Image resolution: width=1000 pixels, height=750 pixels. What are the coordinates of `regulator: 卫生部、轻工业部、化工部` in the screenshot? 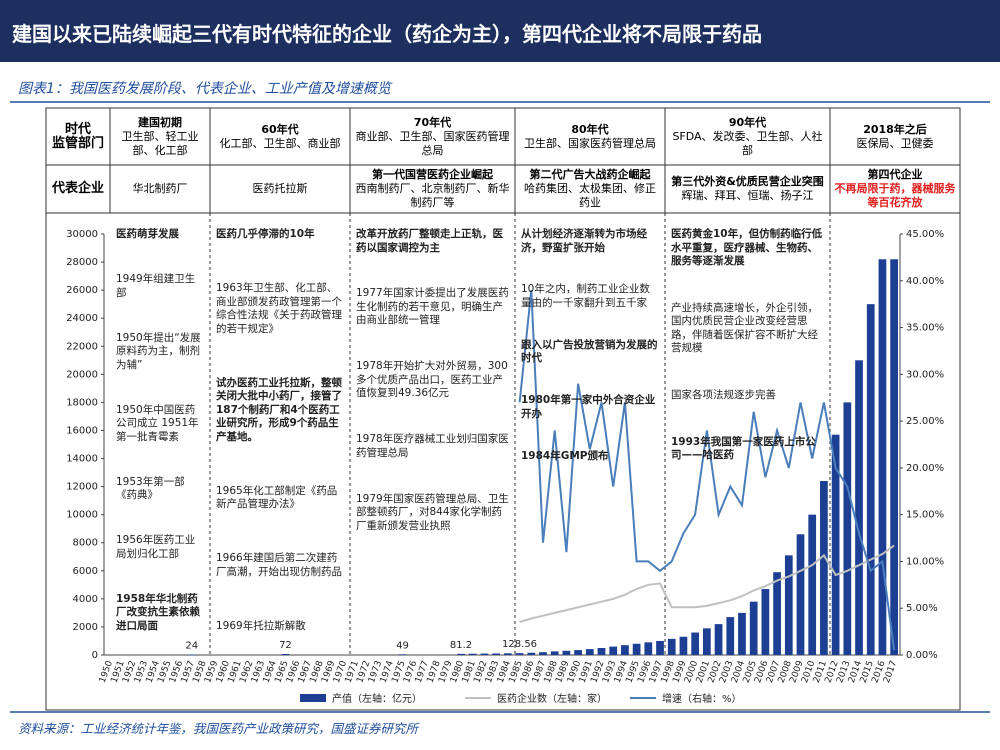 It's located at (160, 143).